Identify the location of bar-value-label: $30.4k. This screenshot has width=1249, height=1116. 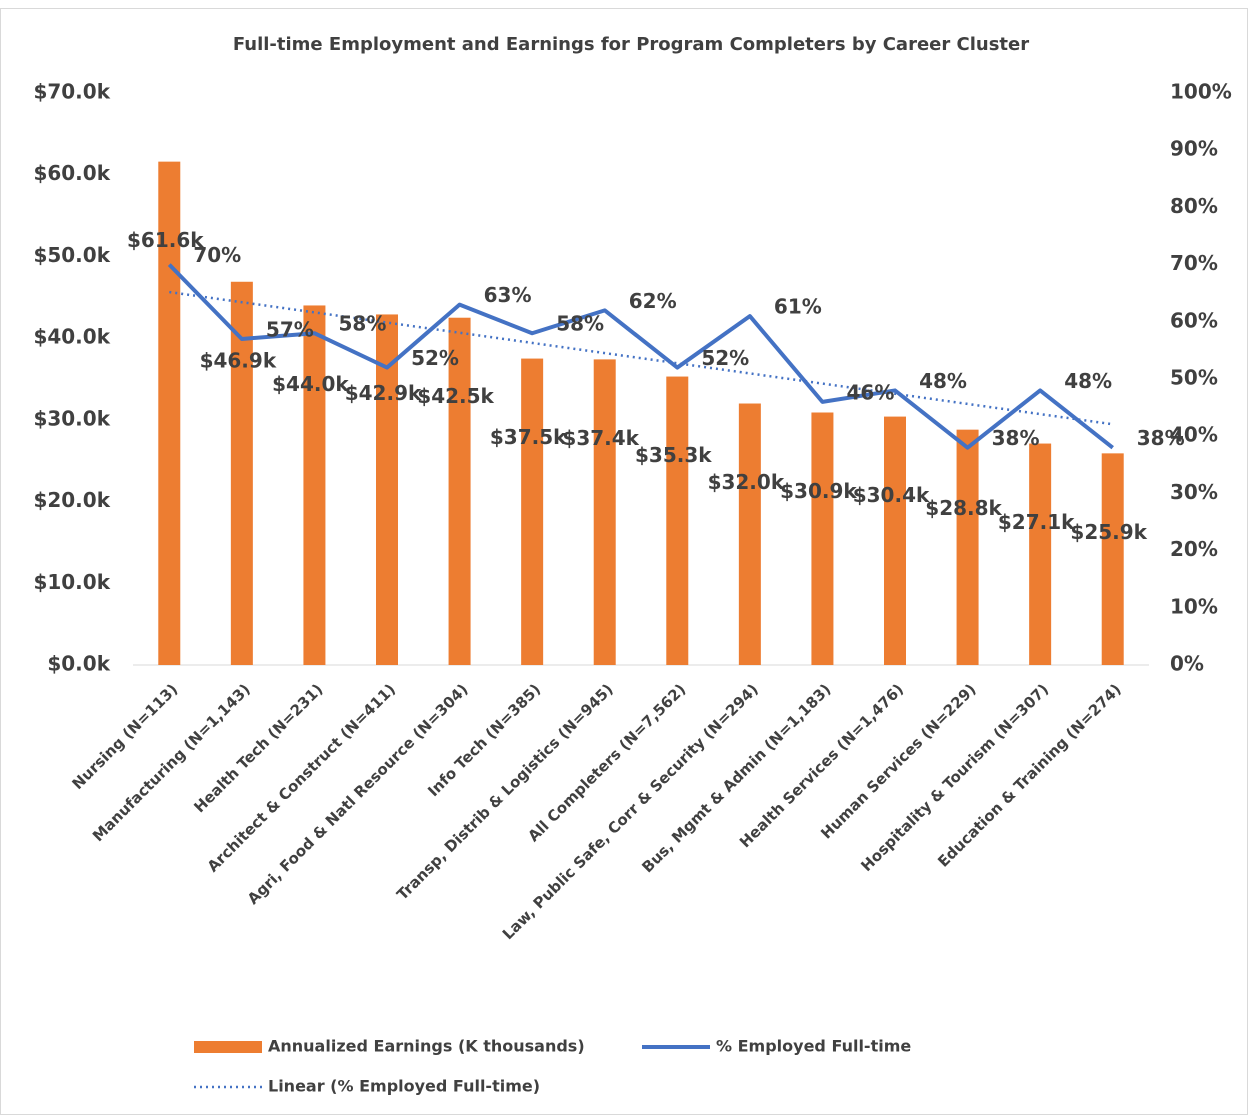
(891, 495).